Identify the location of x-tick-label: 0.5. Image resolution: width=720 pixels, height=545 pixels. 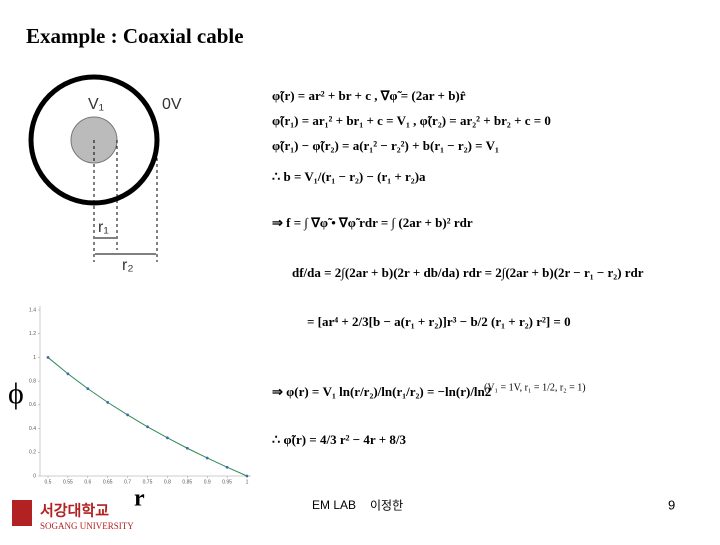
(48, 482).